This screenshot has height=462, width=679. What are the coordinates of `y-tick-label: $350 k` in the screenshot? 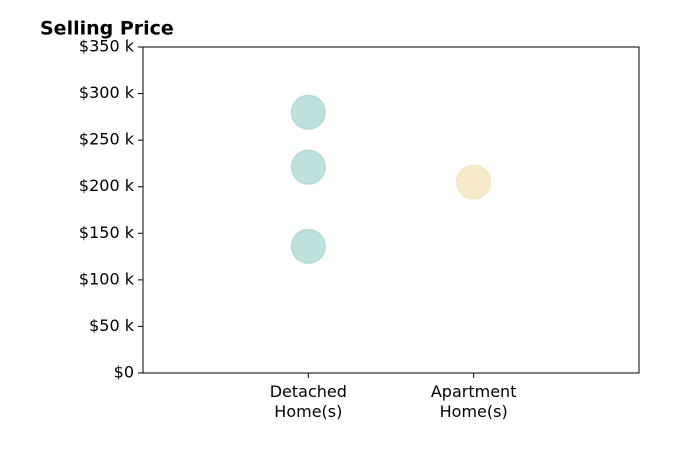 It's located at (107, 46).